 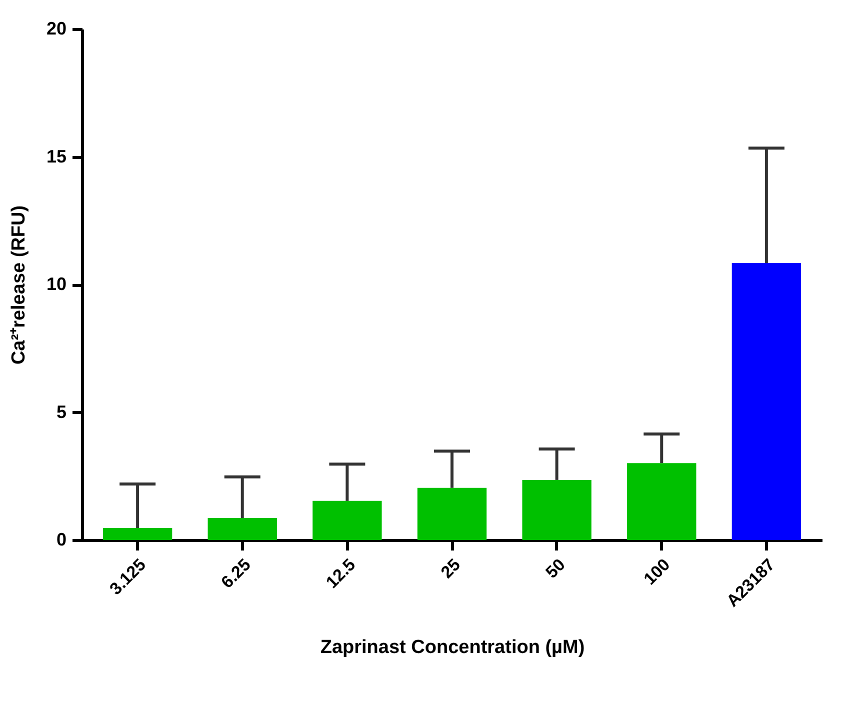 I want to click on y-tick-label: 0, so click(x=61, y=540).